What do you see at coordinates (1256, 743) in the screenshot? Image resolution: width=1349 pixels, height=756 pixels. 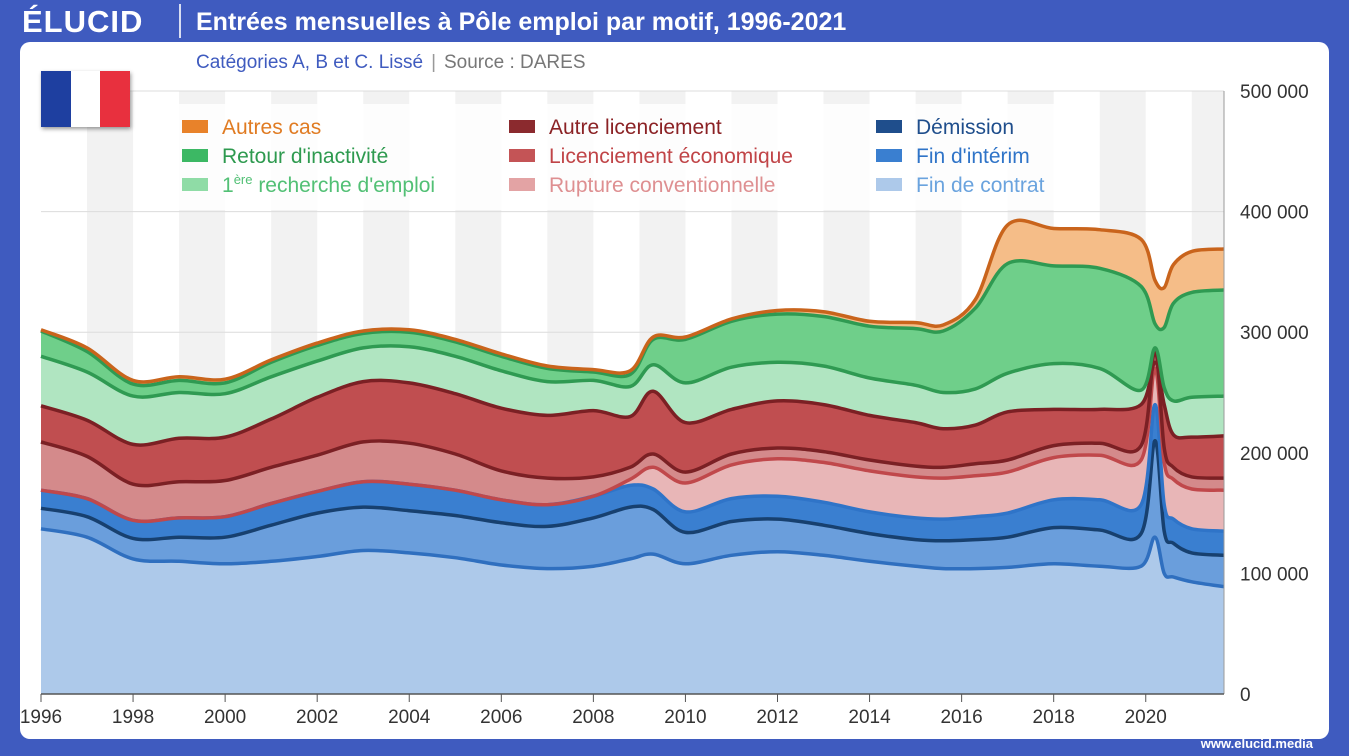 I see `footer-url: www.elucid.media` at bounding box center [1256, 743].